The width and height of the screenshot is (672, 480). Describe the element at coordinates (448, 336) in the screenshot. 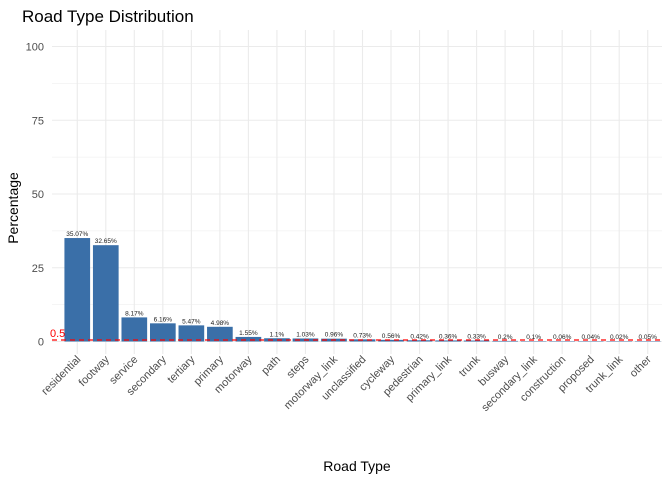

I see `bar-data-label: 0.36%` at that location.